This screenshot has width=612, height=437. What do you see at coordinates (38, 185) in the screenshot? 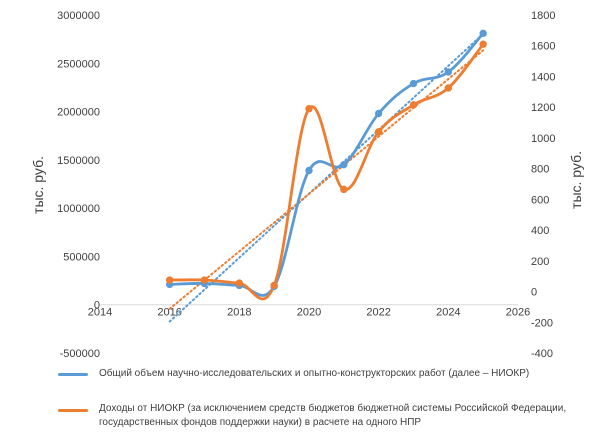
I see `y-axis-title-left: тыс. руб.` at bounding box center [38, 185].